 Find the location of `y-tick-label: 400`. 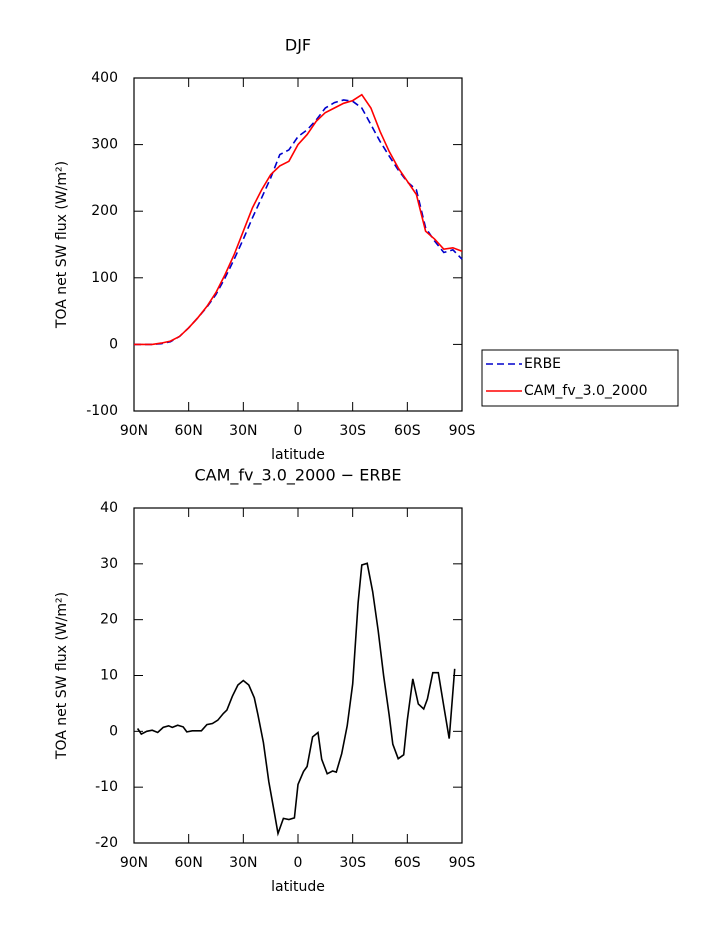

y-tick-label: 400 is located at coordinates (104, 78).